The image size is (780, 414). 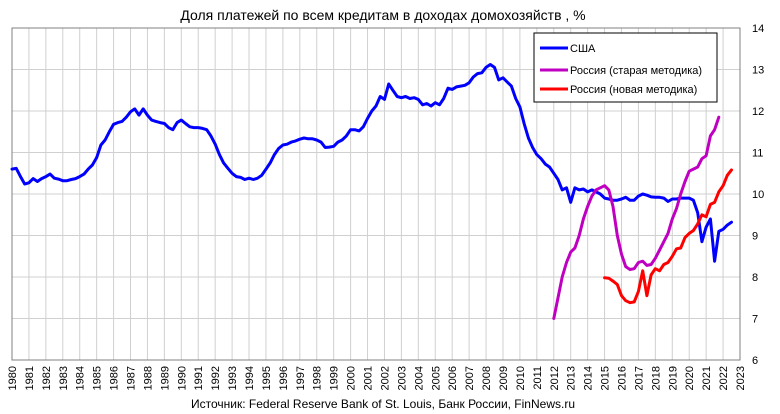 What do you see at coordinates (81, 378) in the screenshot?
I see `x-tick-label: 1984` at bounding box center [81, 378].